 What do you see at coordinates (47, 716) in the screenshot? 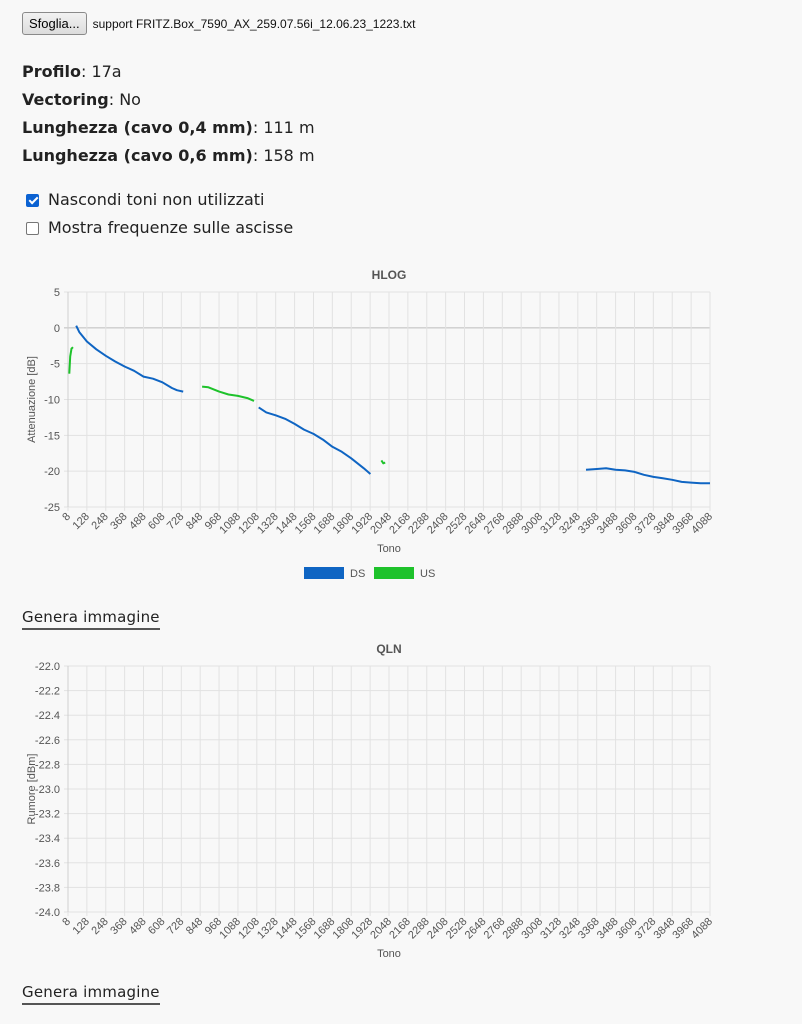
I see `y-tick-label: -22.4` at bounding box center [47, 716].